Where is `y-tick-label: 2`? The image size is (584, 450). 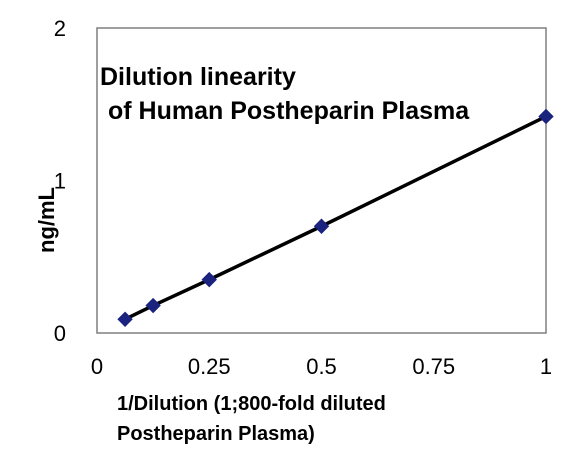
y-tick-label: 2 is located at coordinates (60, 28).